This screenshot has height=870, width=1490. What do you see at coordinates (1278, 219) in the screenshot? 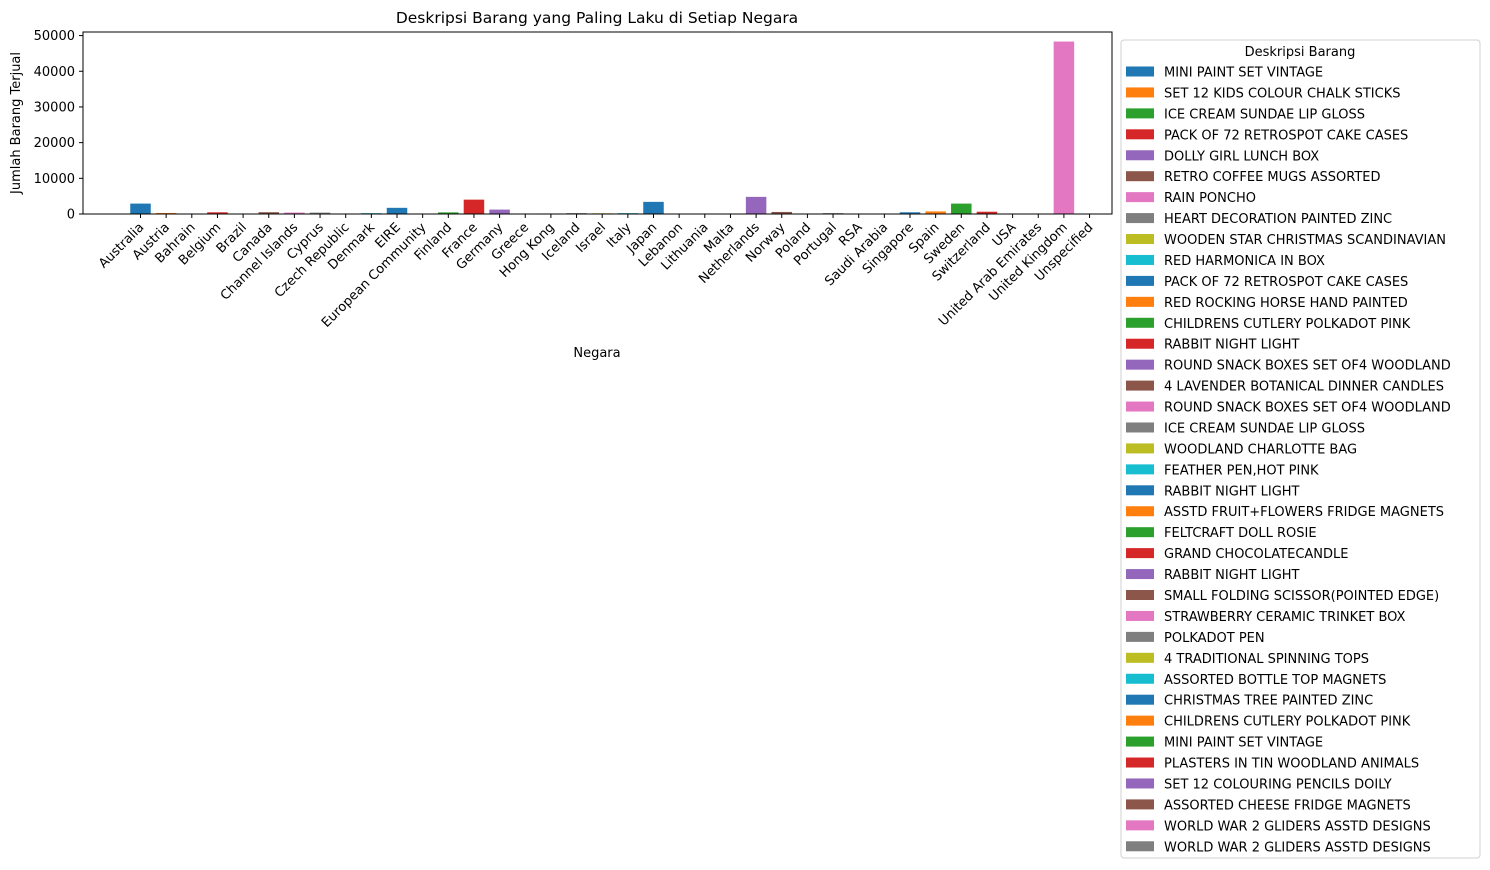
I see `legend-label: HEART DECORATION PAINTED ZINC` at bounding box center [1278, 219].